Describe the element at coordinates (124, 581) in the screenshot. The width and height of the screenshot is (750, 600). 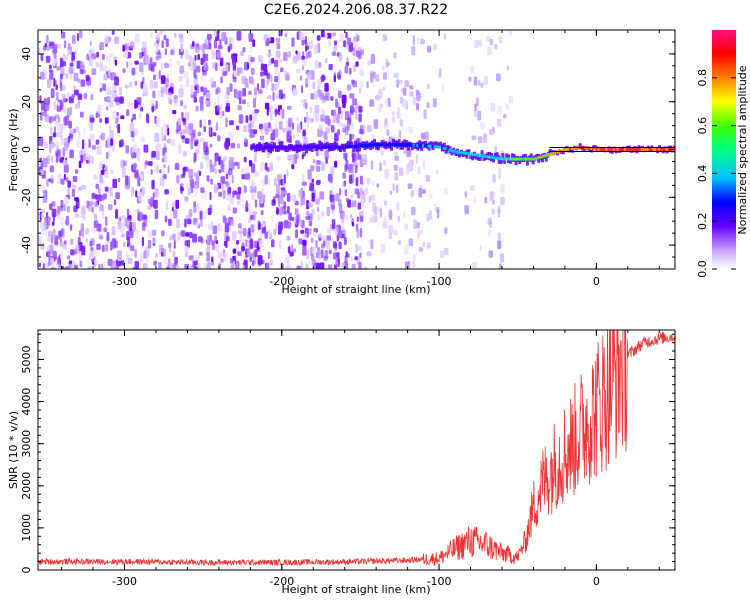
I see `x-tick-label: -300` at that location.